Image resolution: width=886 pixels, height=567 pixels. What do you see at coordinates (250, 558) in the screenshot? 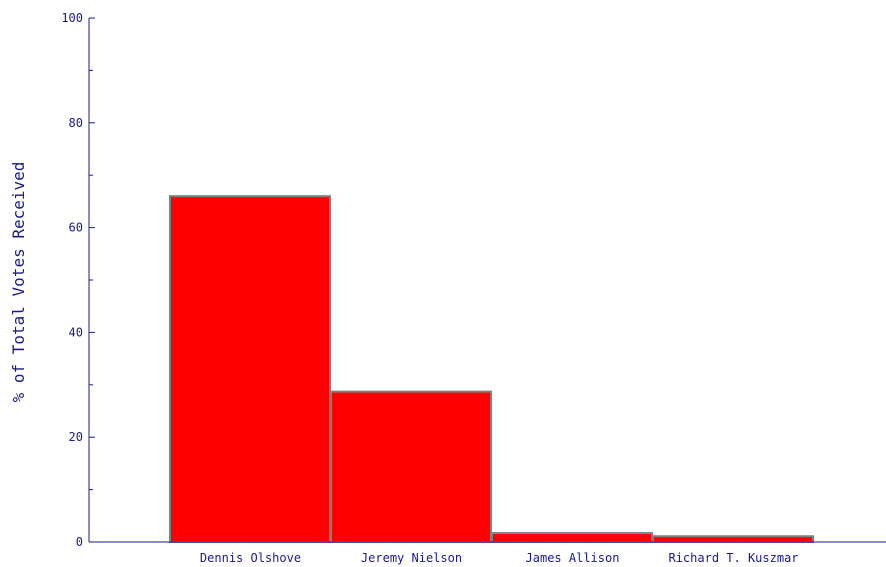
I see `x-tick-label: Dennis Olshove` at bounding box center [250, 558].